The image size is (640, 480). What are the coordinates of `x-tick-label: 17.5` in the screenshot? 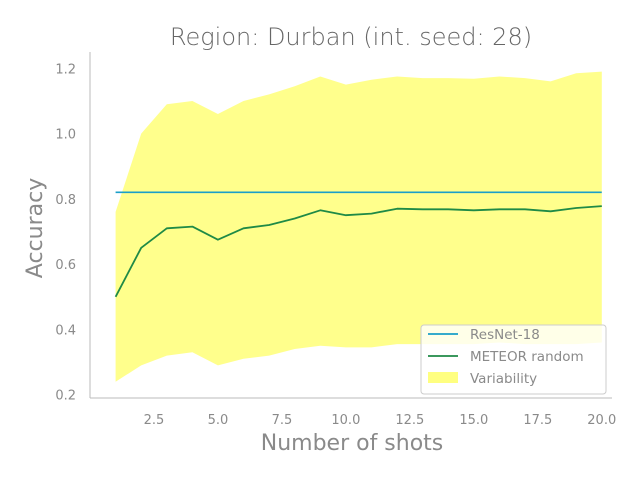 It's located at (537, 420).